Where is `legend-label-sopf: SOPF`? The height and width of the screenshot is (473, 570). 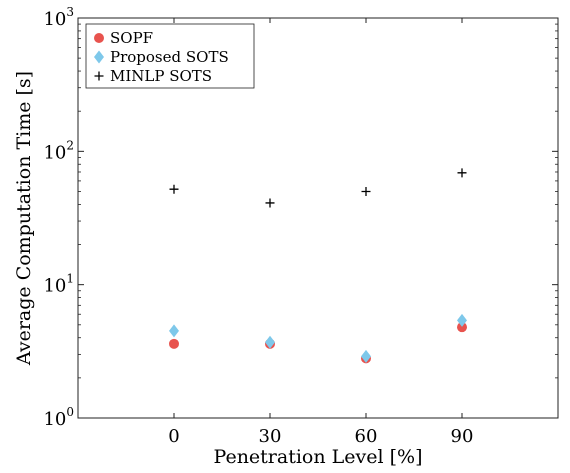 legend-label-sopf: SOPF is located at coordinates (131, 38).